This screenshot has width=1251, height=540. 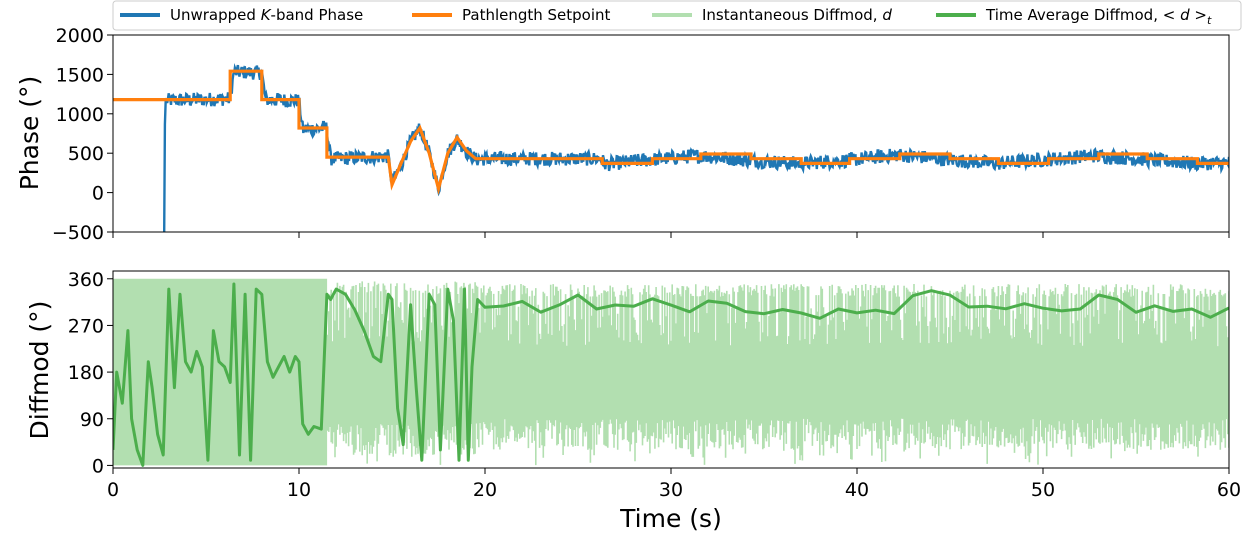 I want to click on legend-entry-phase: Unwrapped K-band Phase, so click(x=241, y=15).